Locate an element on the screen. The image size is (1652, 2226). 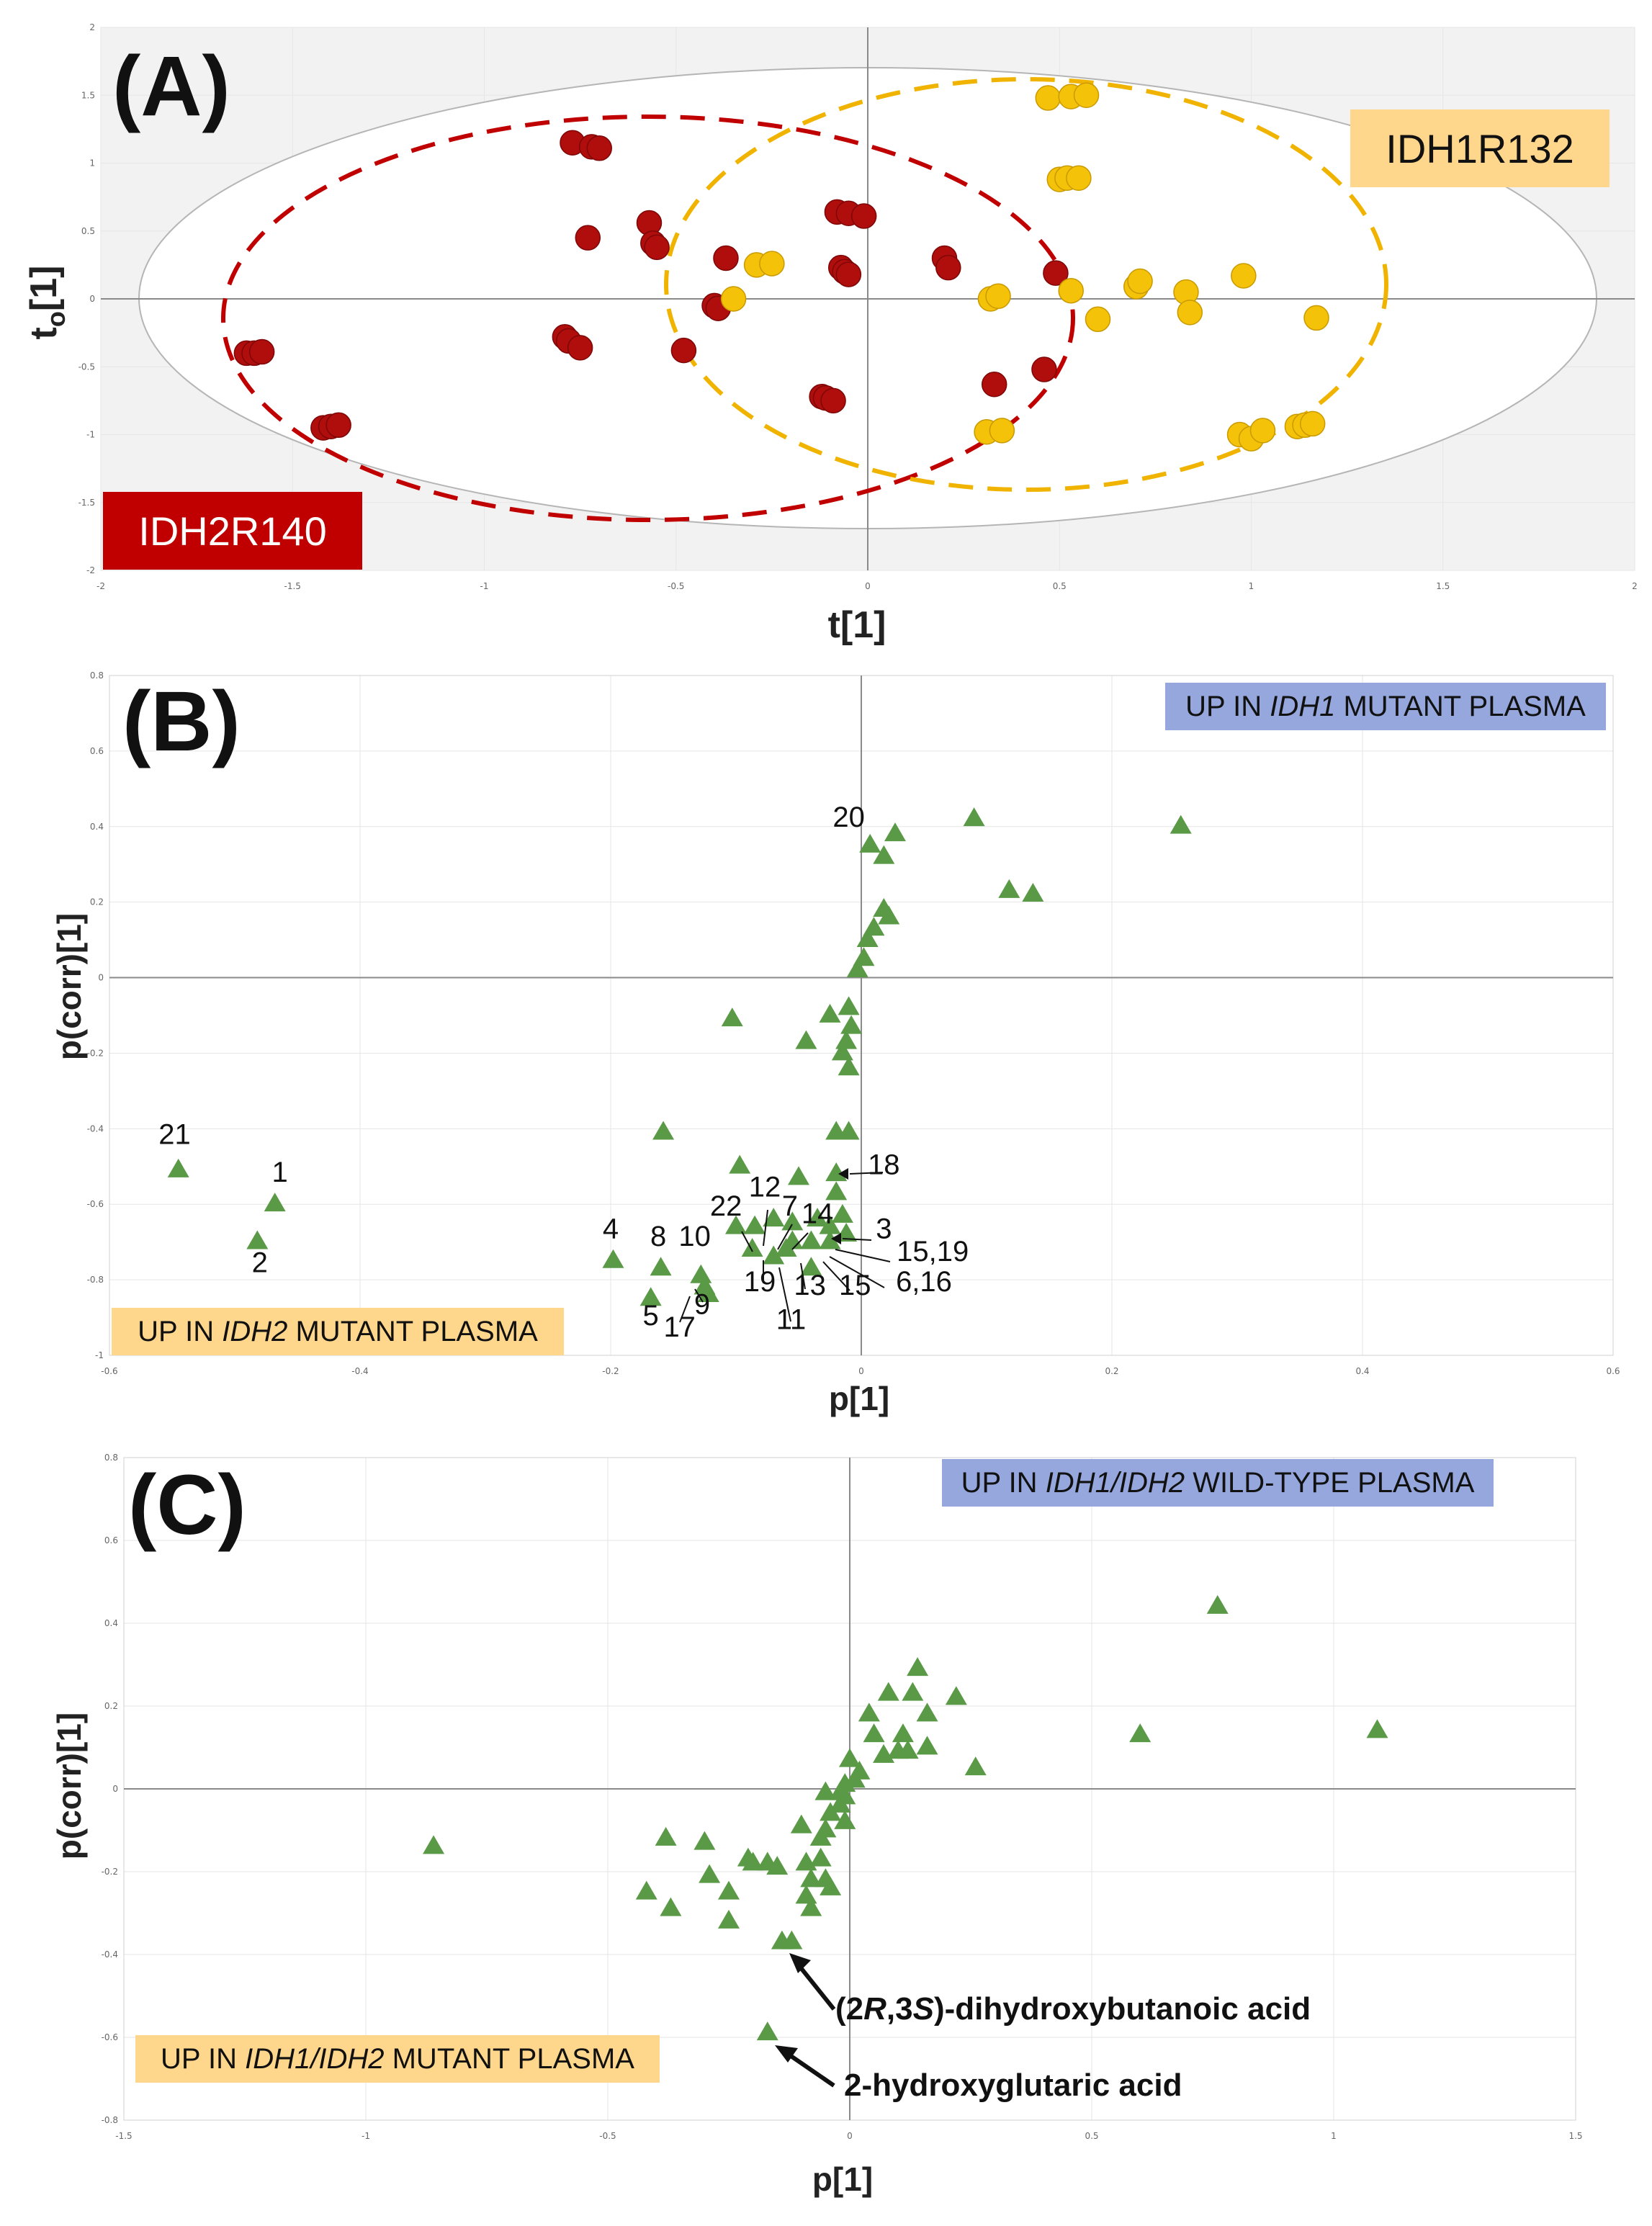
panel-c-xtick-label: 0 is located at coordinates (850, 2136).